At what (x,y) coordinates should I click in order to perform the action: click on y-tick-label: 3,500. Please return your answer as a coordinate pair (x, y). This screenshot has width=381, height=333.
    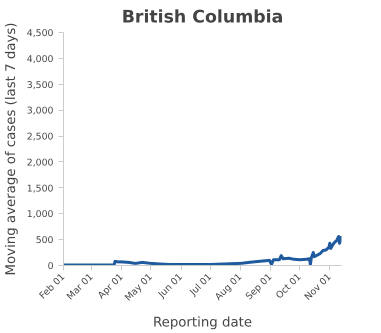
    Looking at the image, I should click on (40, 85).